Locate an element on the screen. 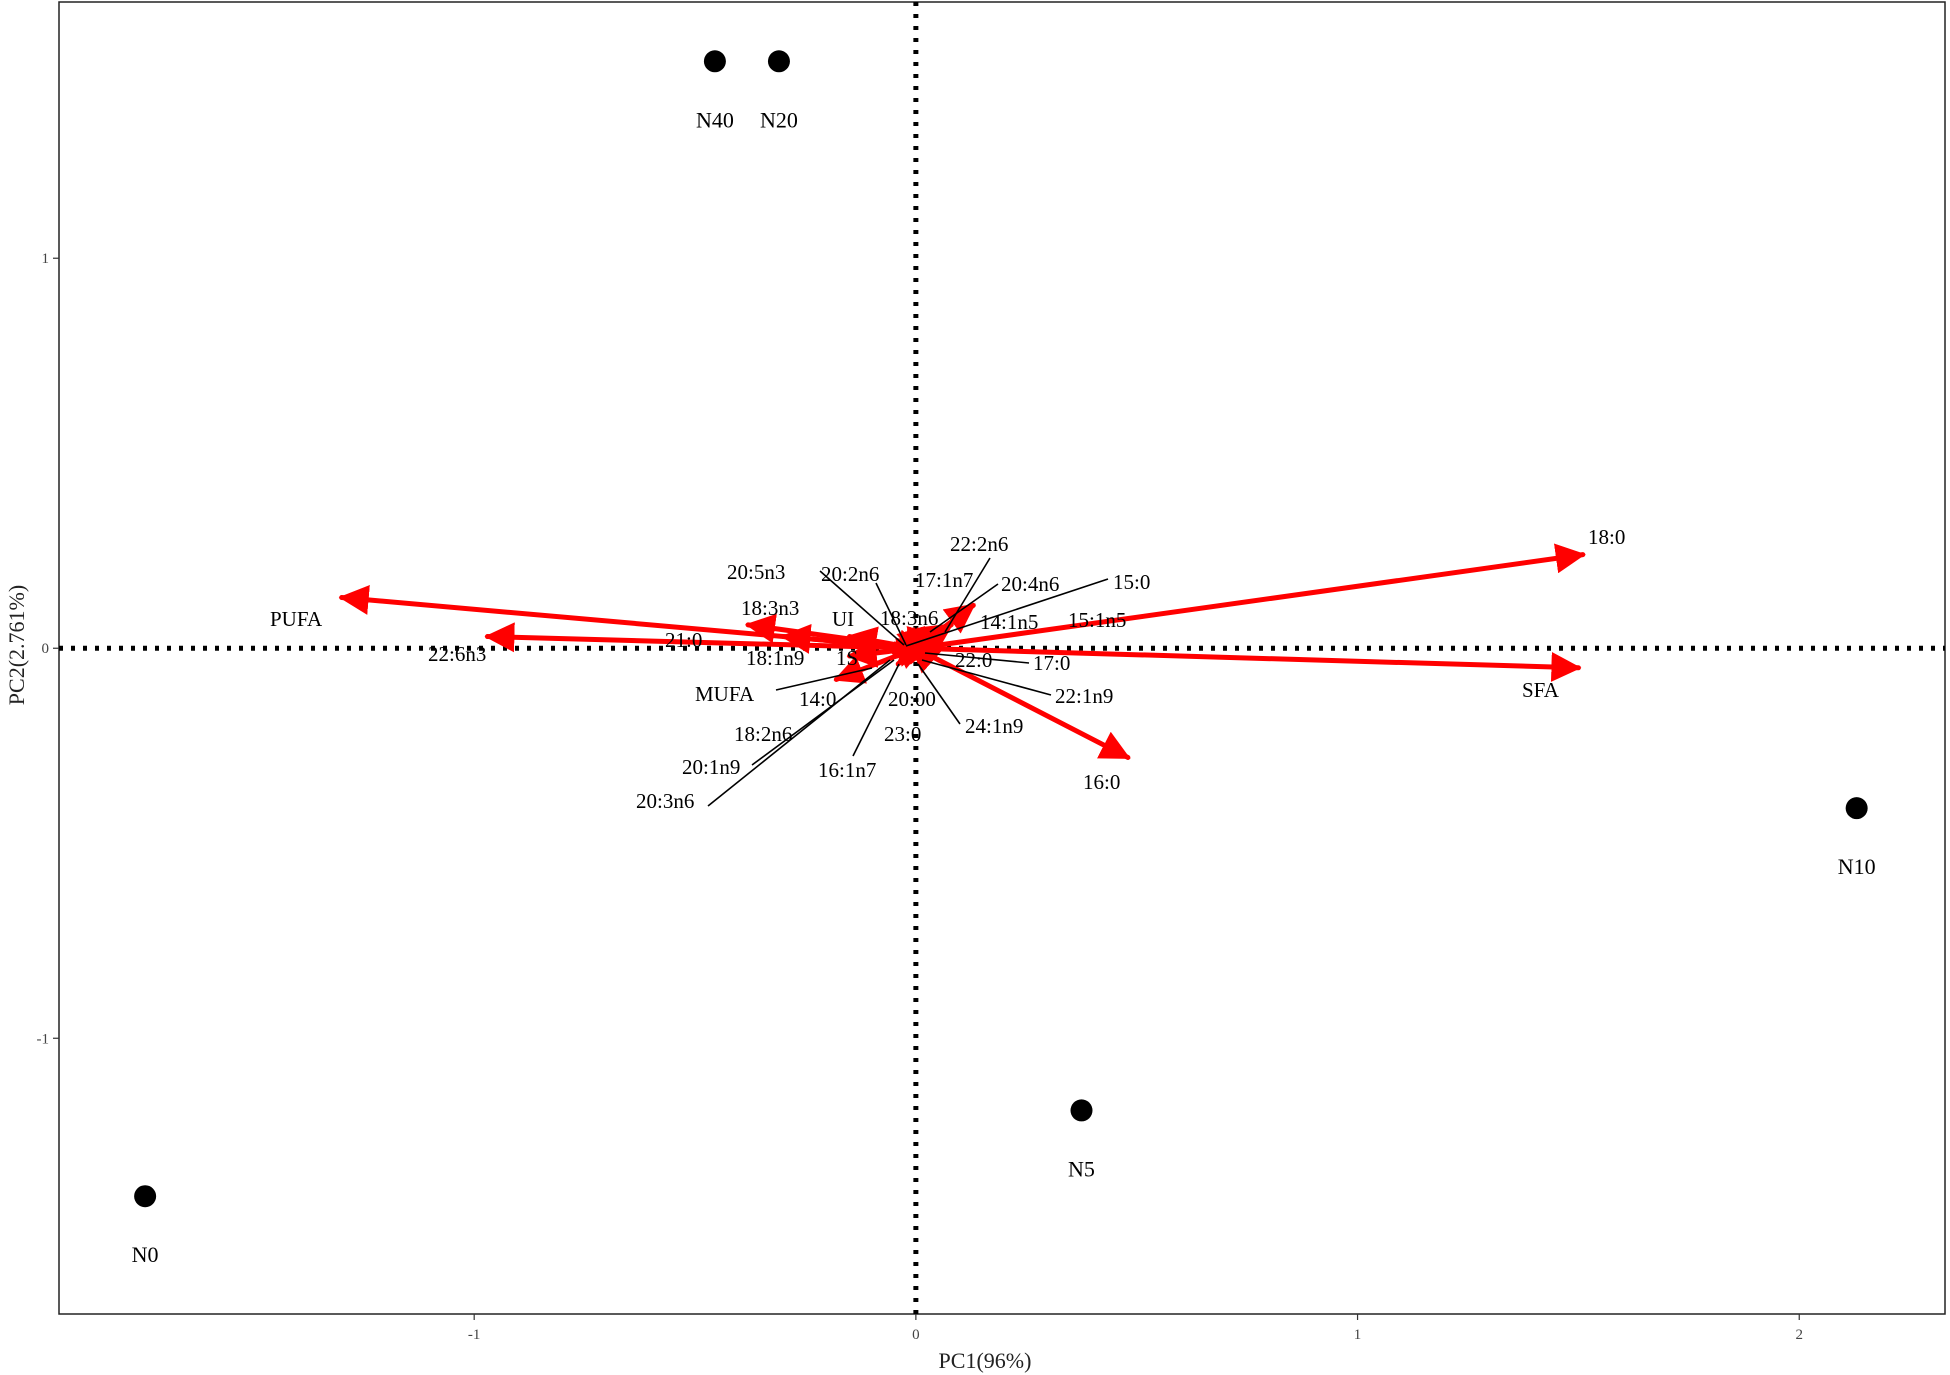 This screenshot has height=1375, width=1950. vector-22-6n3 is located at coordinates (701, 637).